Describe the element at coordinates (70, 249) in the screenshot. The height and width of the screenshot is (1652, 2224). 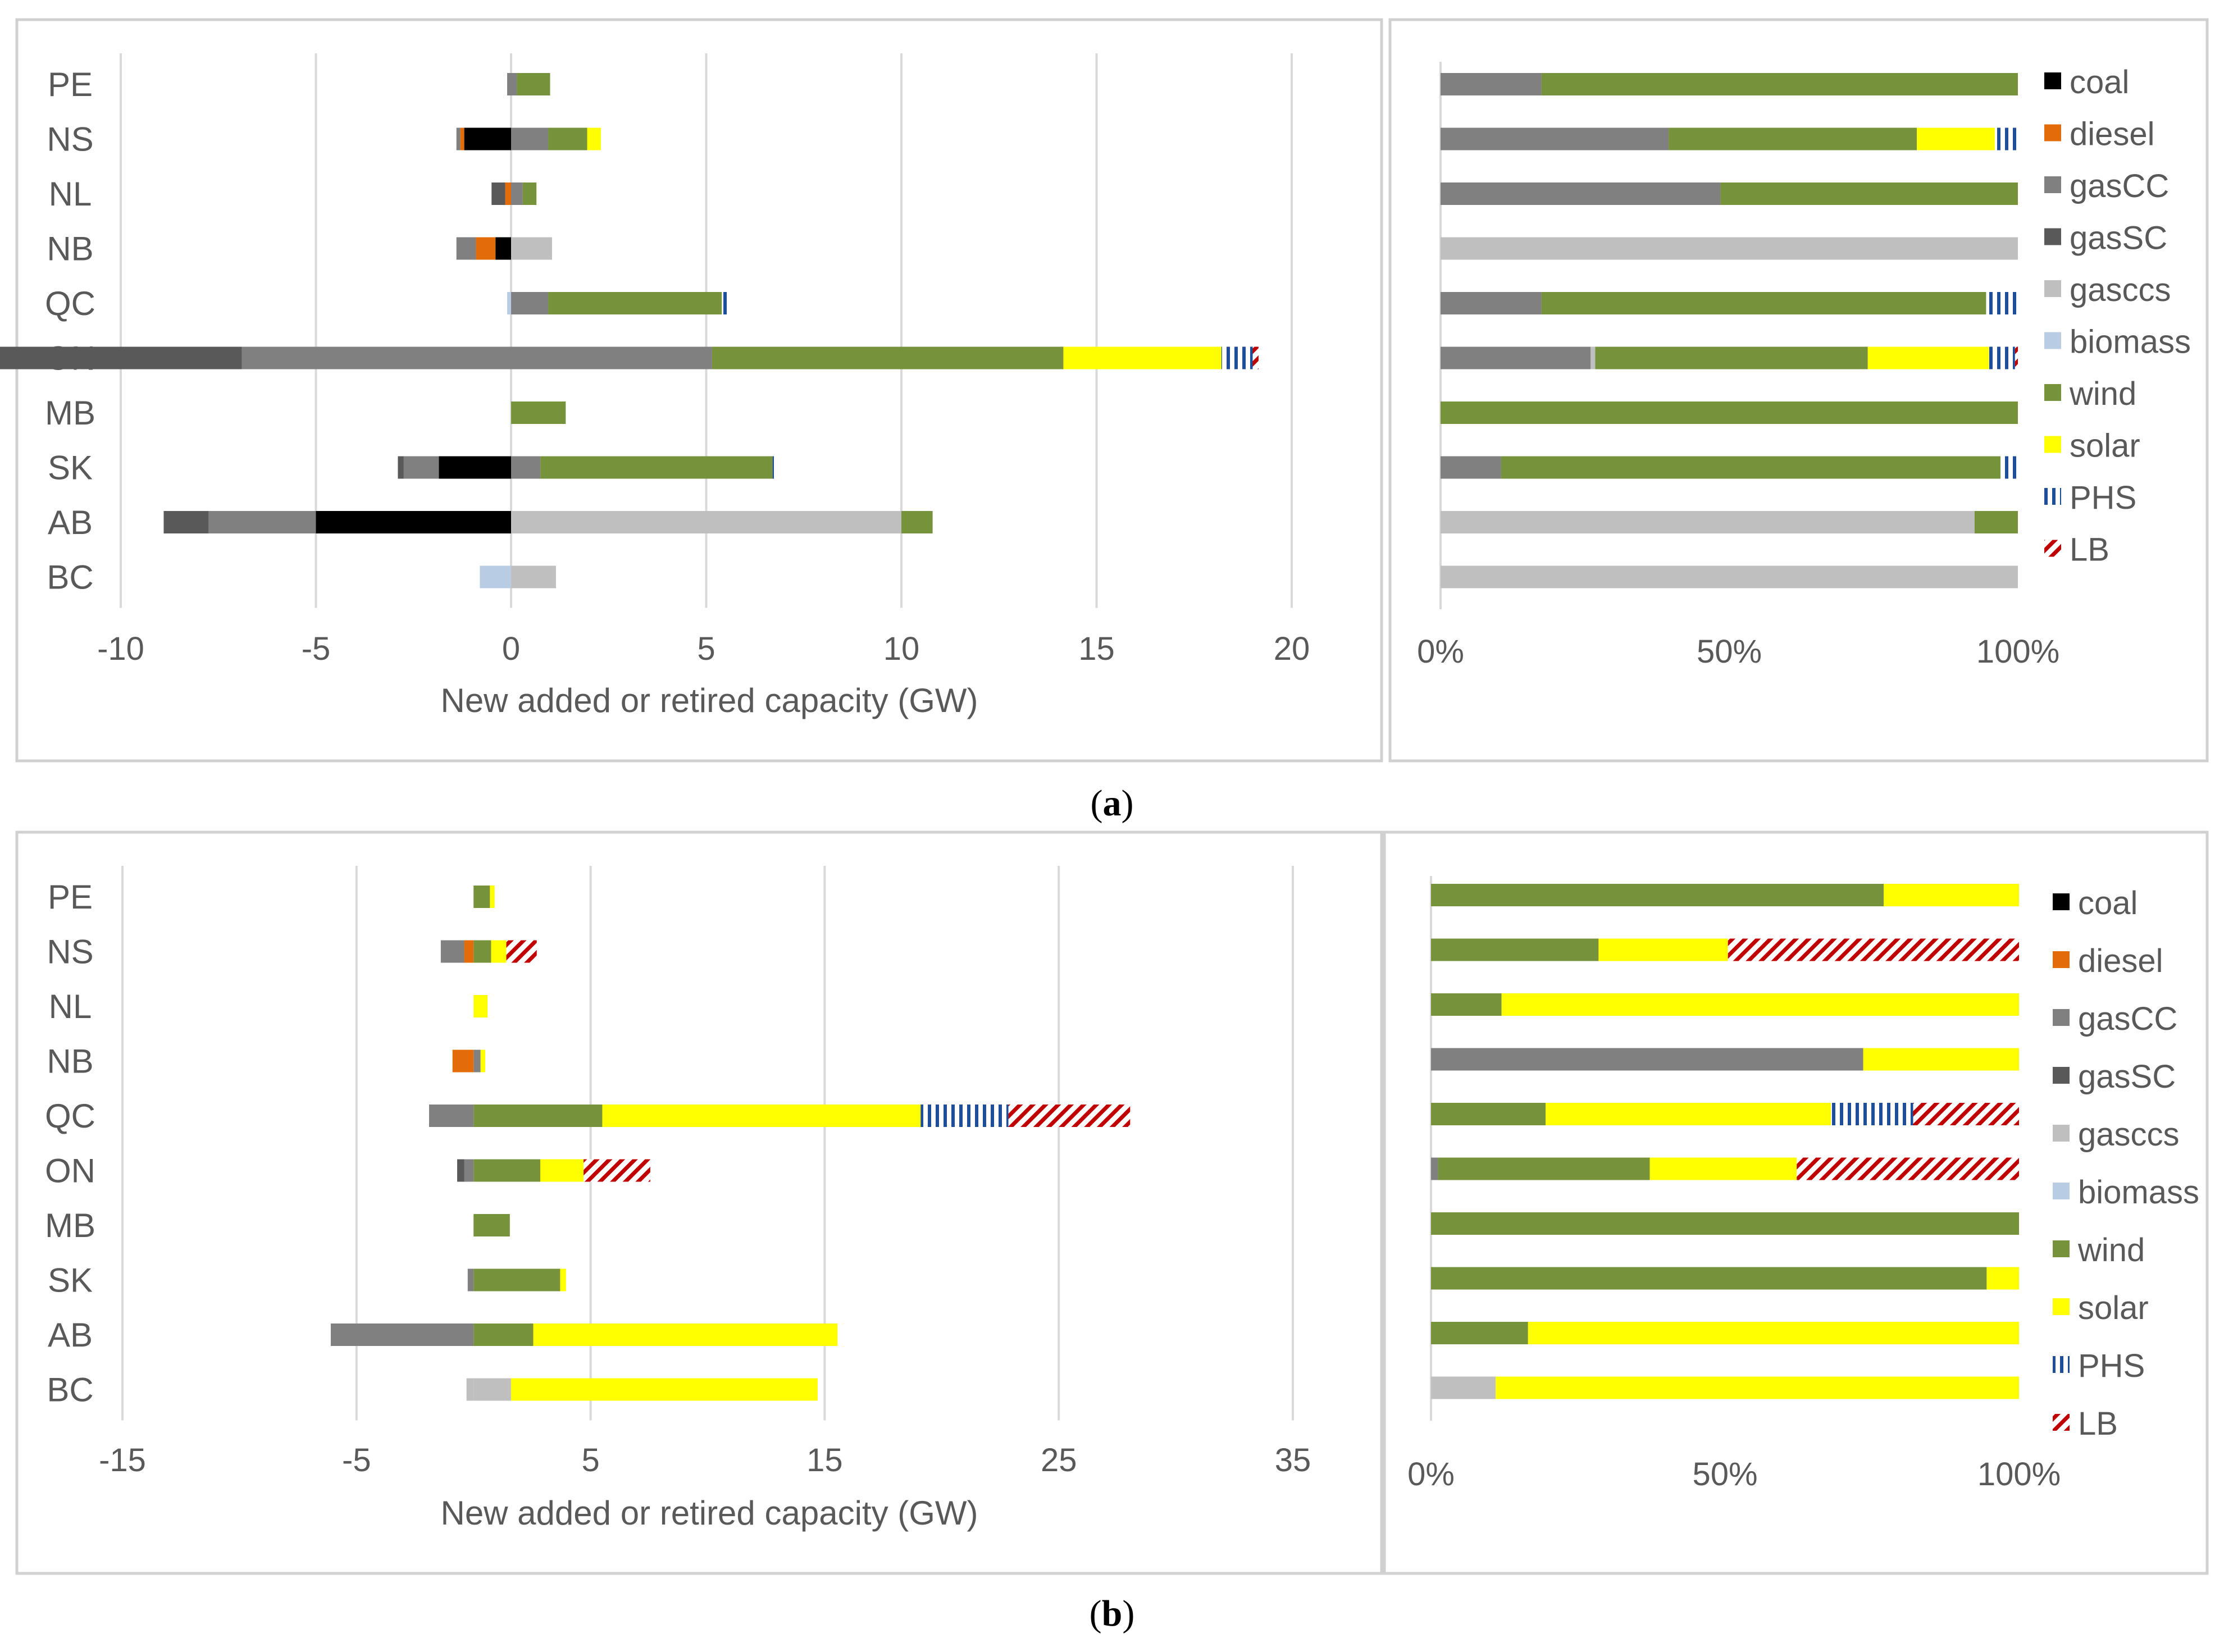
I see `category-label: NB` at that location.